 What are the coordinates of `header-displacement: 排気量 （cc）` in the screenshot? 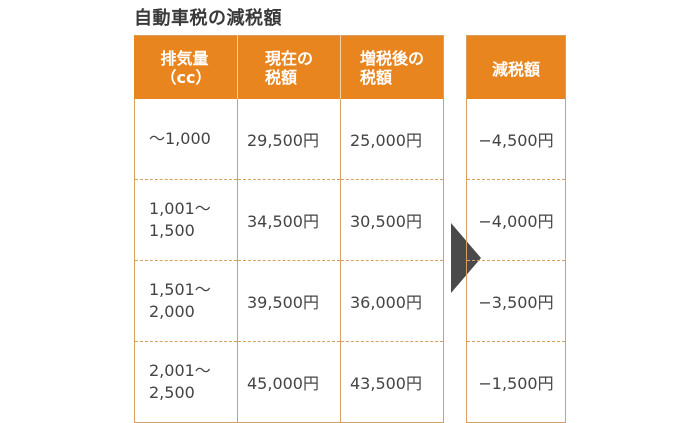 It's located at (186, 67).